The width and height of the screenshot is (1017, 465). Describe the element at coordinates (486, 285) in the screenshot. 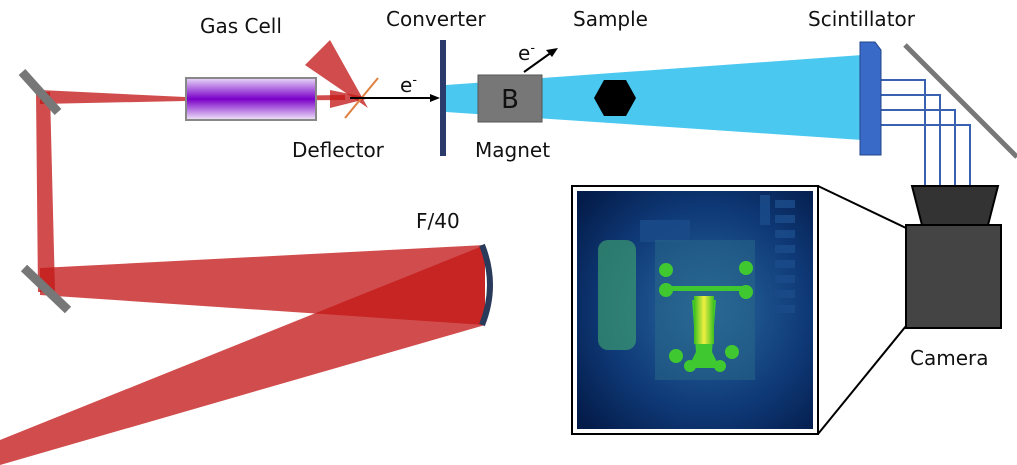

I see `parabolic-mirror` at that location.